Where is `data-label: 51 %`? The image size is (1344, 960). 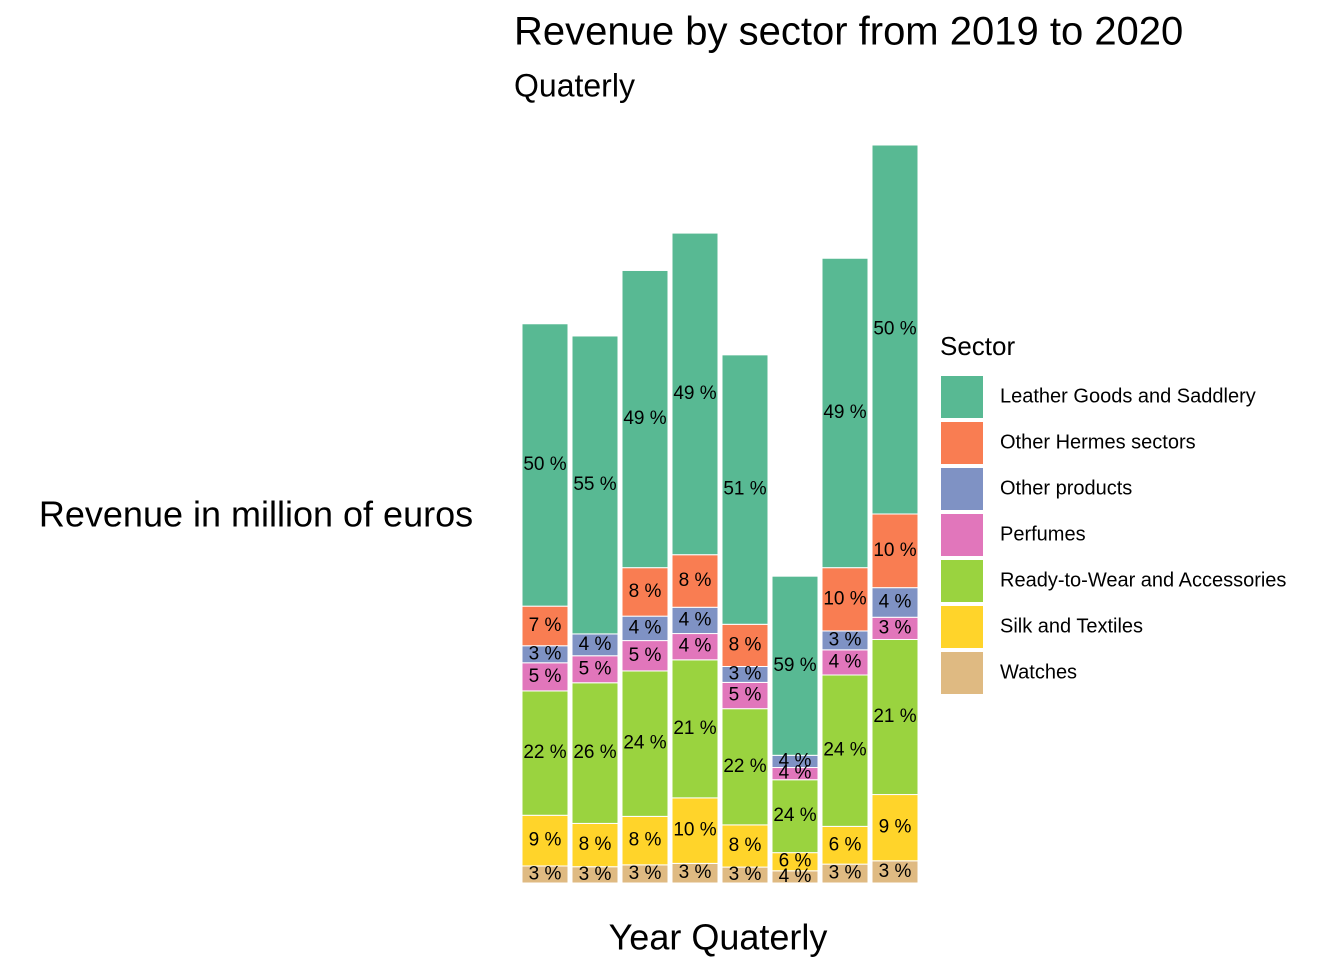
data-label: 51 % is located at coordinates (744, 489).